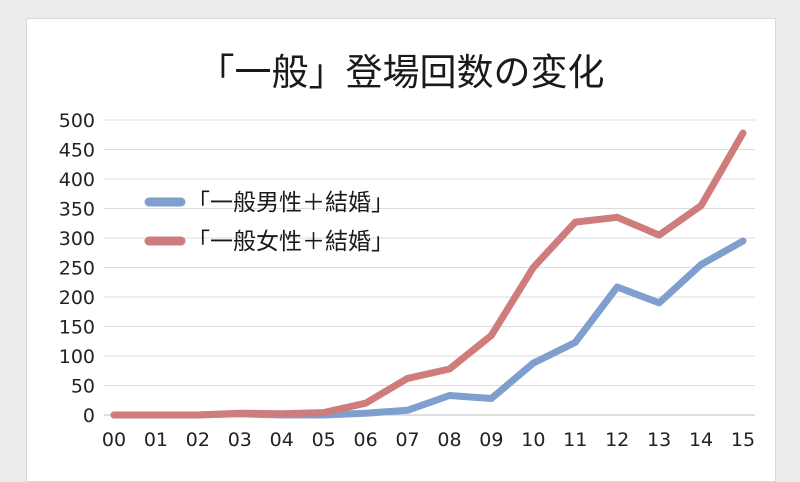 The height and width of the screenshot is (482, 800). Describe the element at coordinates (77, 210) in the screenshot. I see `y-tick-label: 350` at that location.